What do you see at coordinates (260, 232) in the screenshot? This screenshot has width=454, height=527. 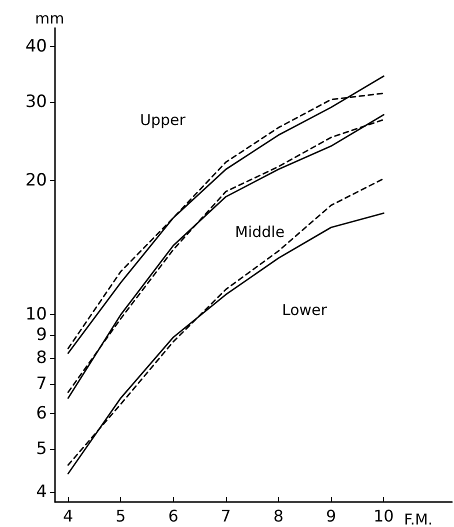 I see `annotation: Middle` at bounding box center [260, 232].